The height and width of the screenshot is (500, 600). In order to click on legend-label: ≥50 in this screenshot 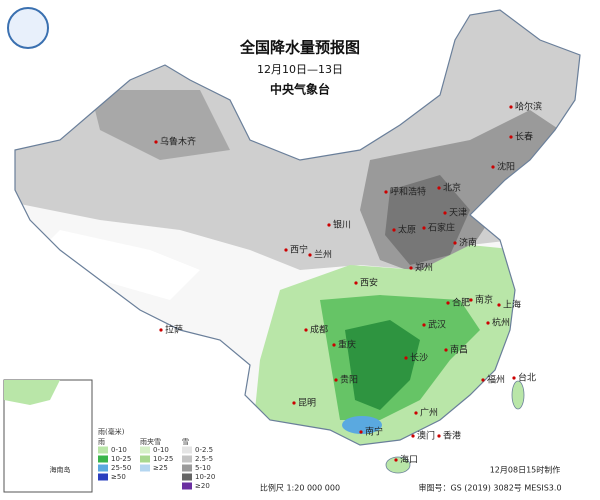, I will do `click(118, 477)`.